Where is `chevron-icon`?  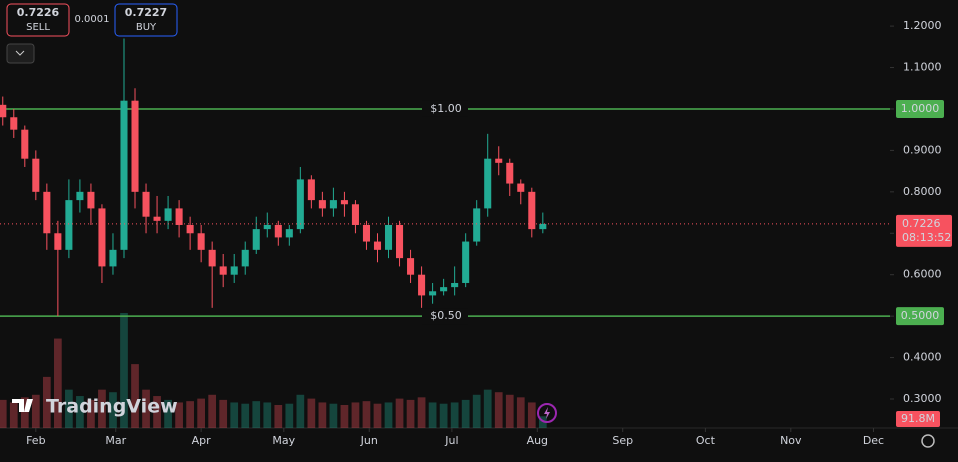
chevron-icon is located at coordinates (20, 53).